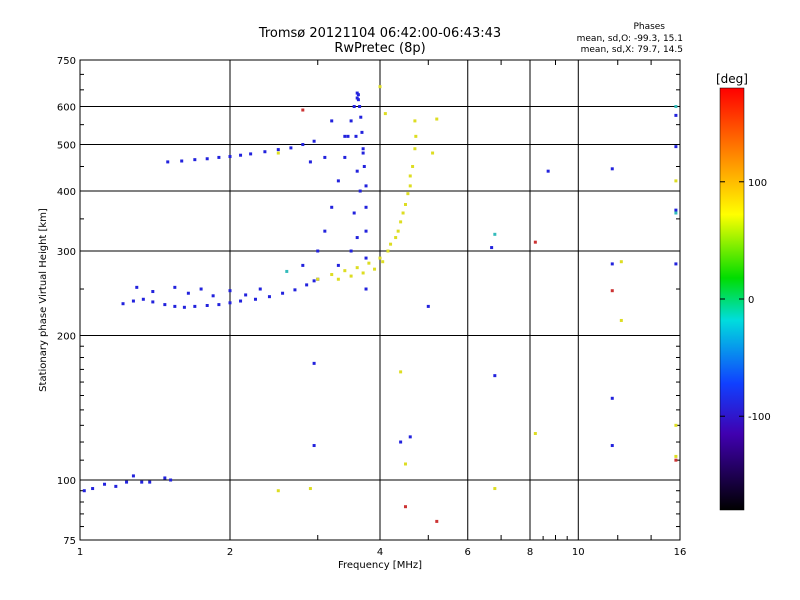  Describe the element at coordinates (757, 183) in the screenshot. I see `colorbar-tick-label: 100` at that location.